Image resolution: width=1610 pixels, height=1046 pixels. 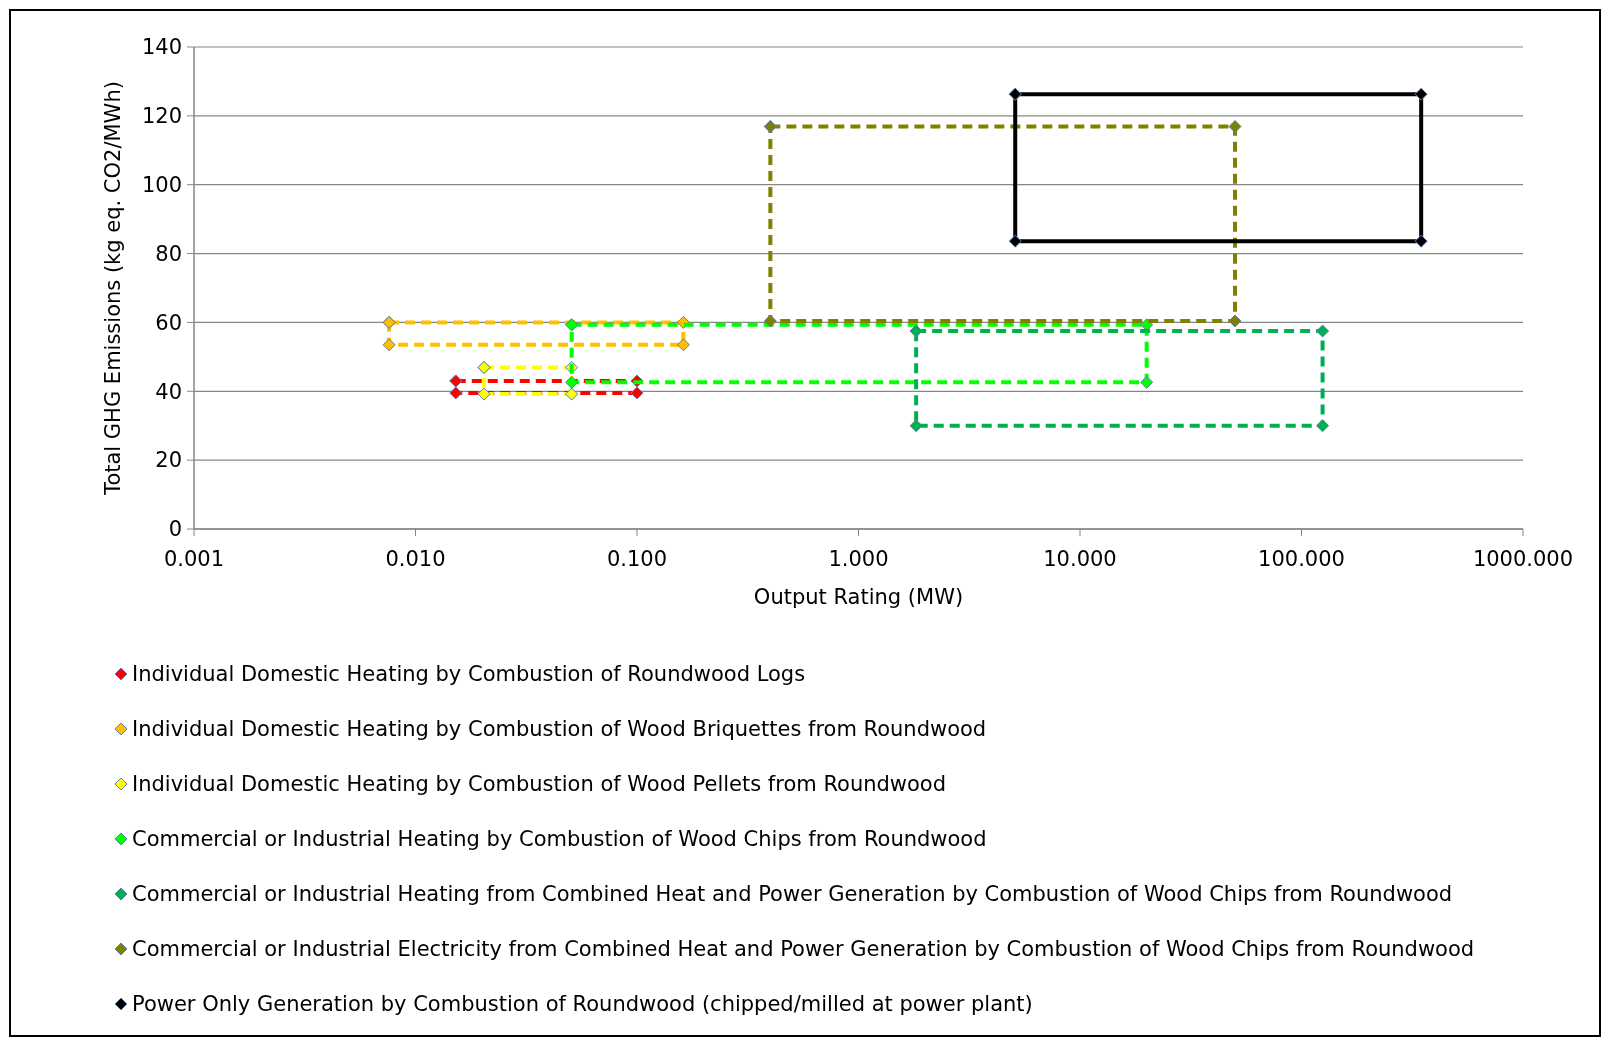 I want to click on y-tick-label: 120, so click(x=161, y=116).